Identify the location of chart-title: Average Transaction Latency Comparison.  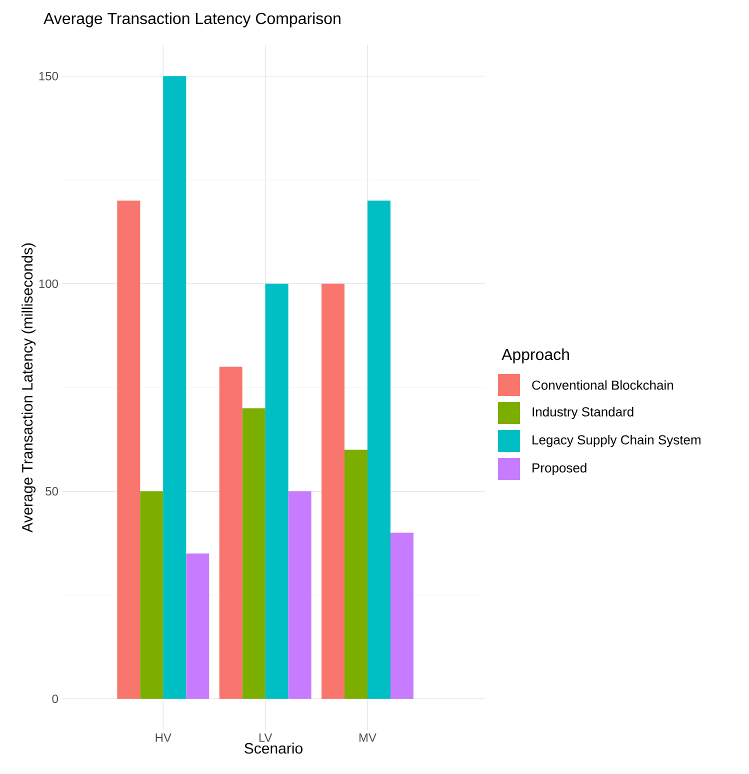
(192, 20).